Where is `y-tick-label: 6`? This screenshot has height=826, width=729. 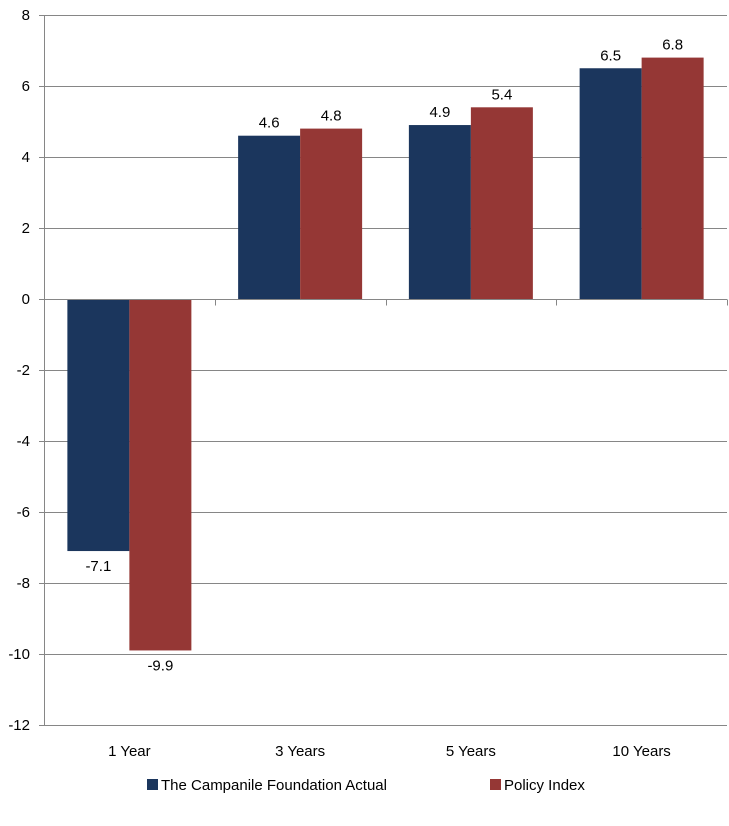 y-tick-label: 6 is located at coordinates (26, 86).